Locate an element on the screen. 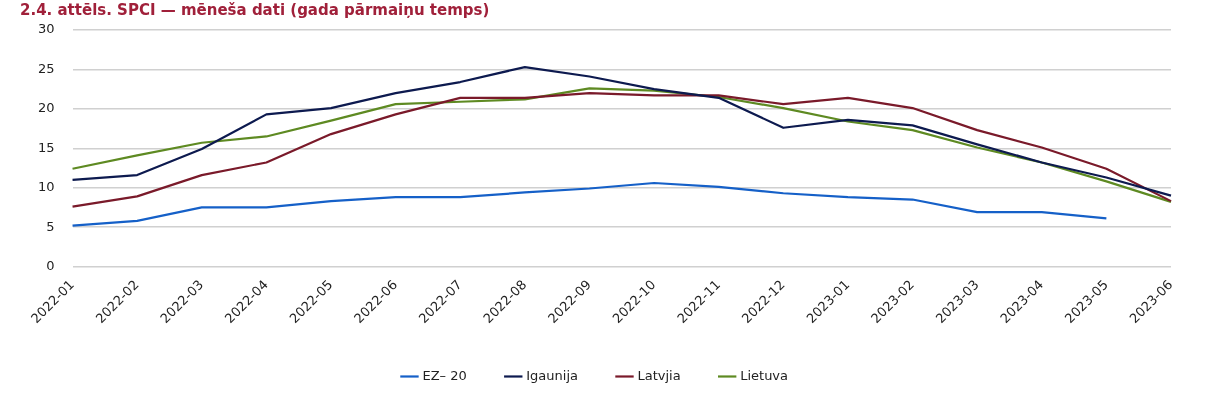 This screenshot has width=1221, height=401. y-tick-label: 0 is located at coordinates (50, 265).